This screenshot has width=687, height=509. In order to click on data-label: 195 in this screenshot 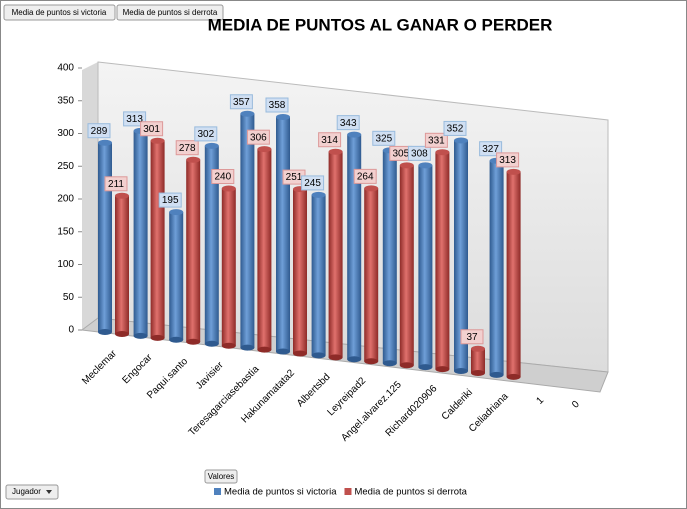, I will do `click(170, 200)`.